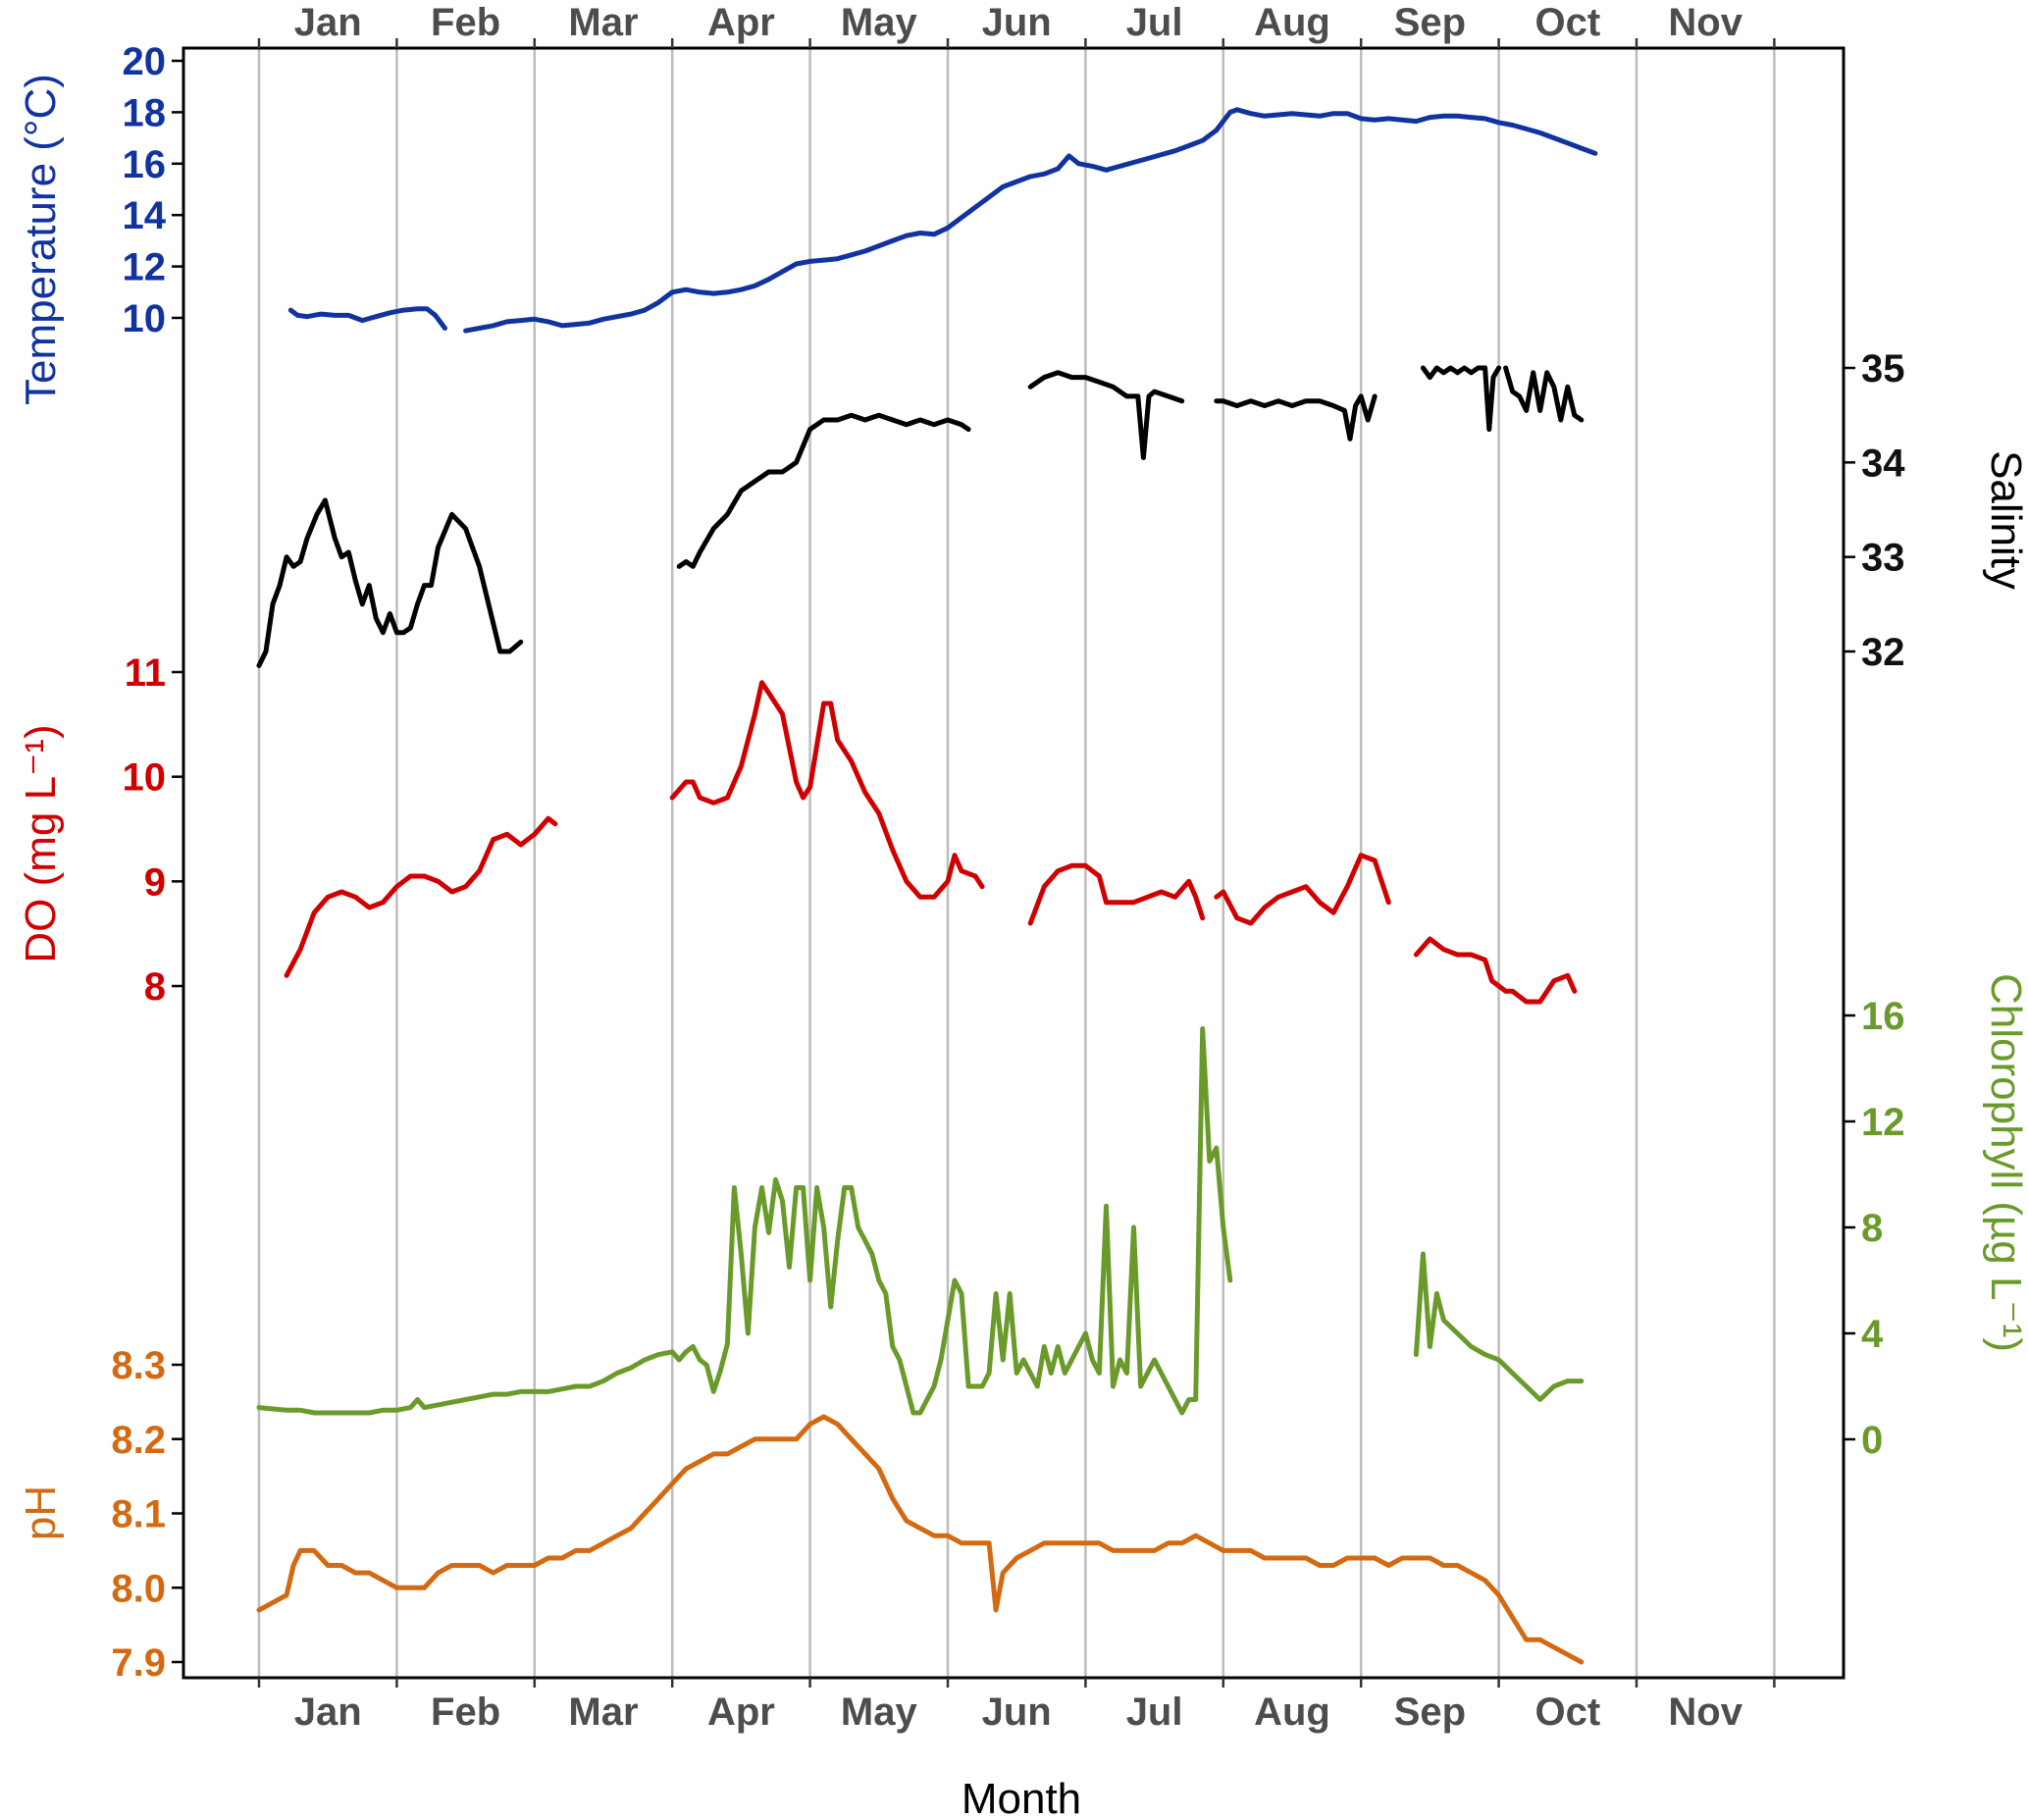 Image resolution: width=2028 pixels, height=1820 pixels. Describe the element at coordinates (41, 843) in the screenshot. I see `y-axis-title: DO (mg L⁻¹)` at that location.